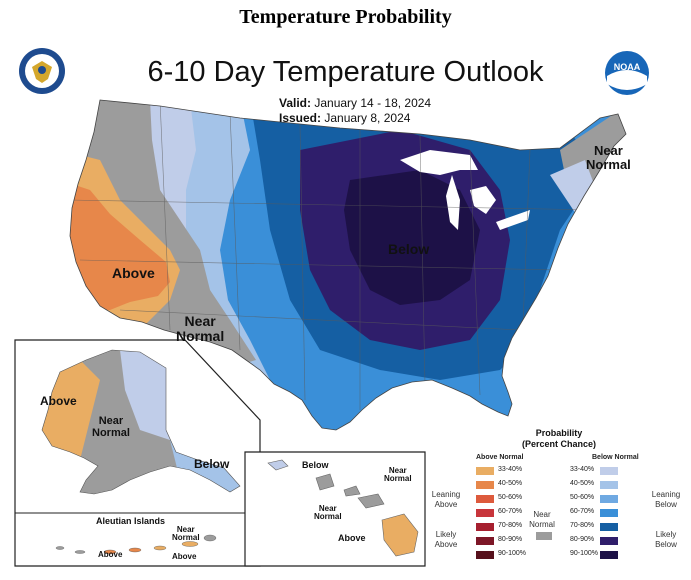 The height and width of the screenshot is (580, 691). Describe the element at coordinates (510, 539) in the screenshot. I see `legend-above-label: 80-90%` at that location.